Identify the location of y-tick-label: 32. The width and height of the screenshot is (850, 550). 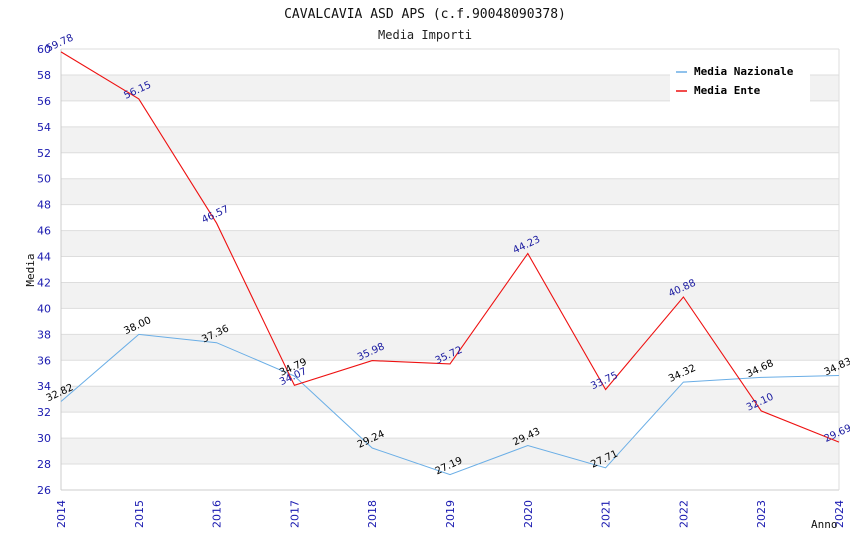
(44, 412).